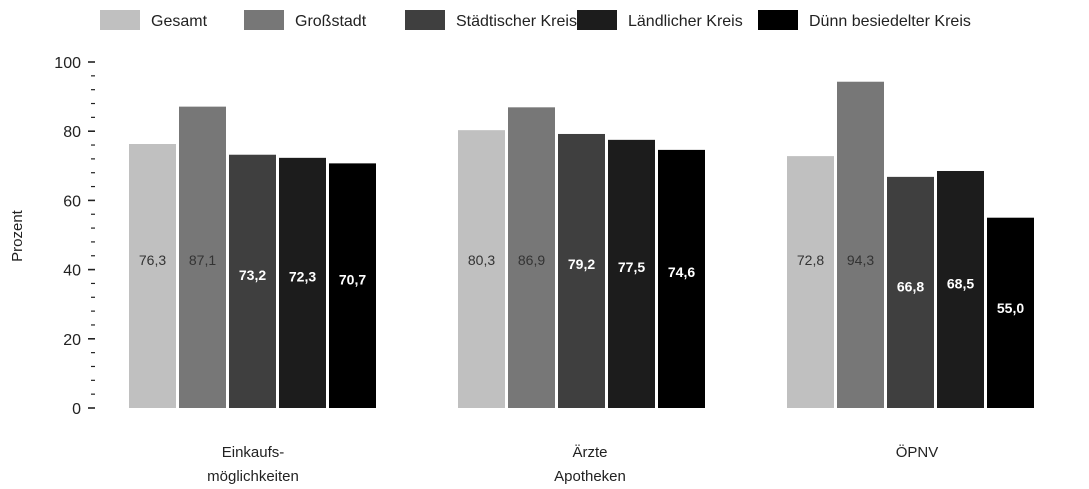 The width and height of the screenshot is (1089, 489). Describe the element at coordinates (120, 20) in the screenshot. I see `legend-swatch-gesamt` at that location.